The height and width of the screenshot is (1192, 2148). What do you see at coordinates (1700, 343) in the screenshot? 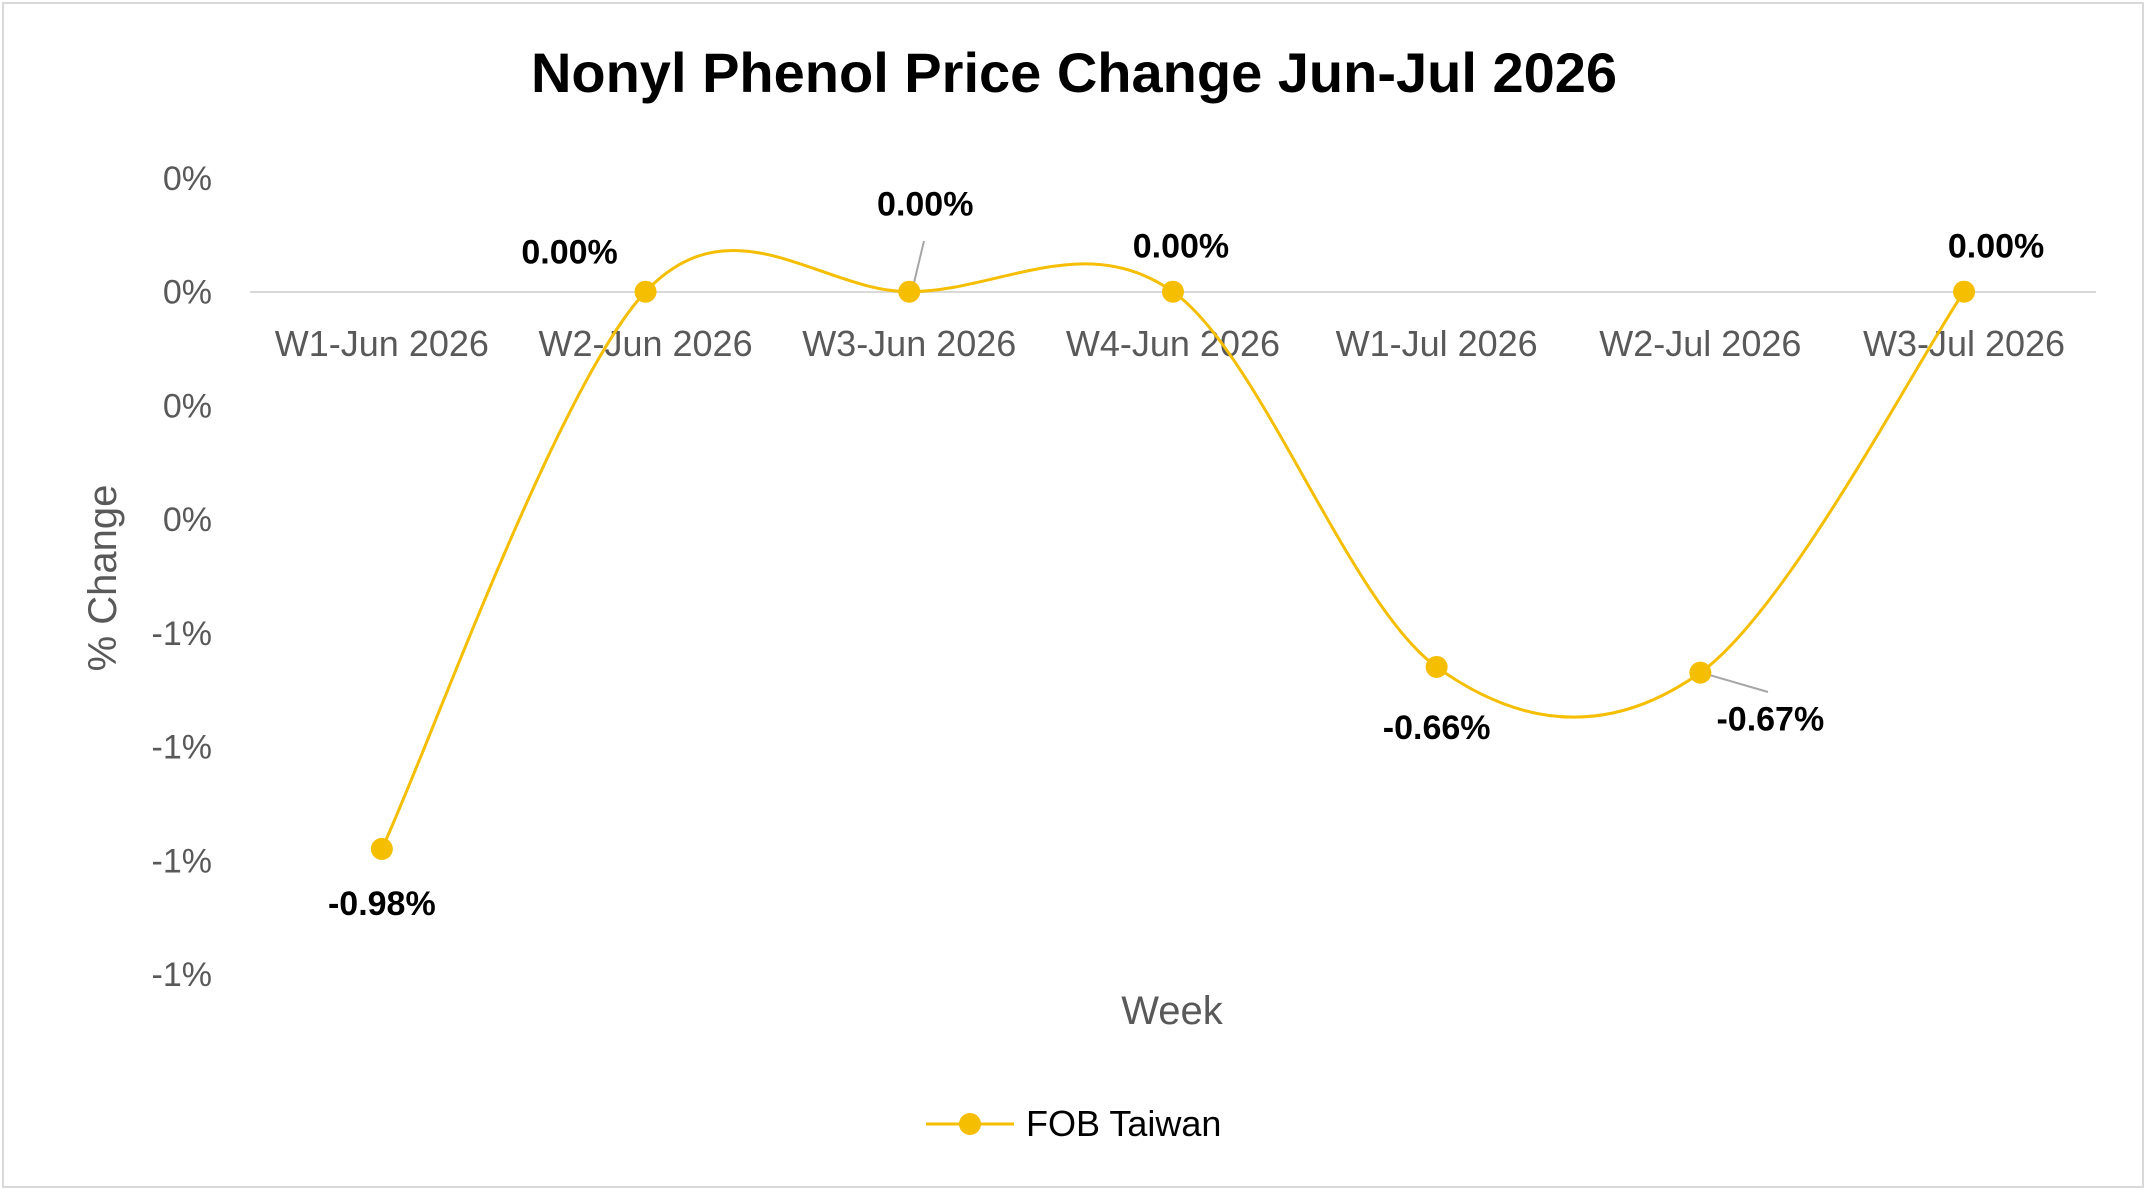
I see `x-tick-label: W2-Jul 2026` at bounding box center [1700, 343].